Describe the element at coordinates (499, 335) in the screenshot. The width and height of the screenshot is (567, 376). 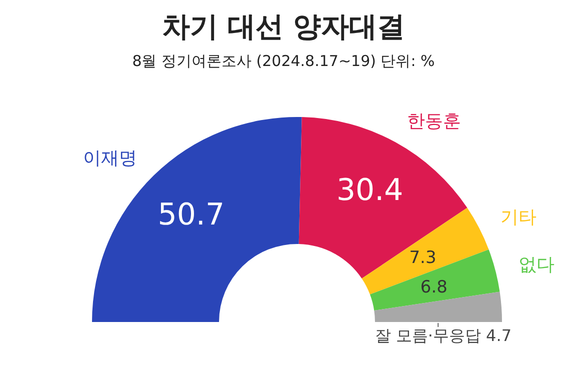
I see `data-label: 4.7` at that location.